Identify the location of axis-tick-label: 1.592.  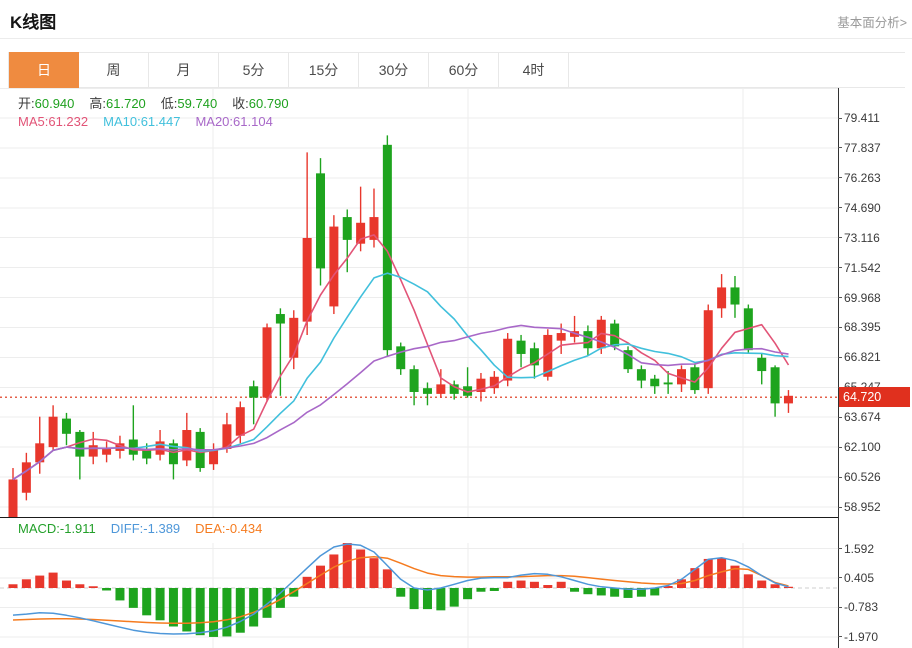
(856, 549).